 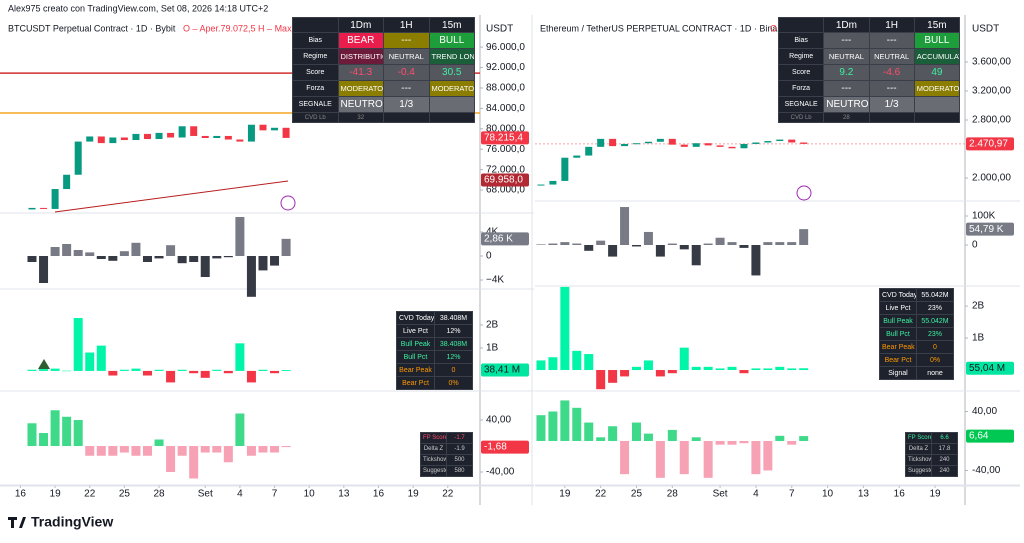 What do you see at coordinates (360, 117) in the screenshot?
I see `footer-value: 32` at bounding box center [360, 117].